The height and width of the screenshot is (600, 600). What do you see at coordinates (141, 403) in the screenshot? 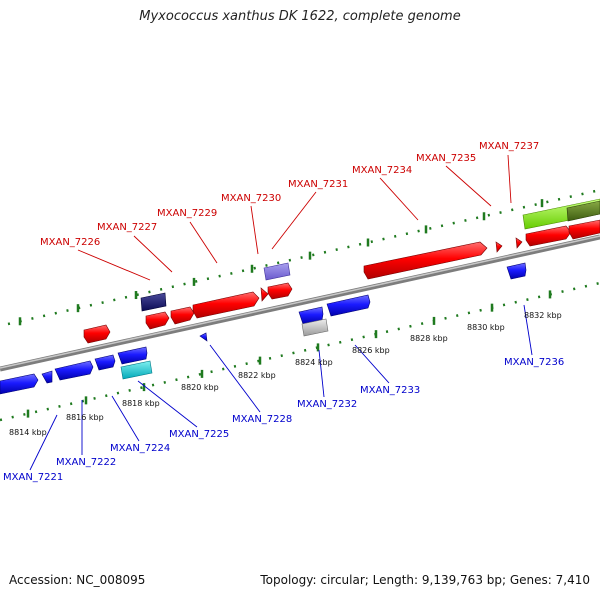
I see `scale-label: 8818 kbp` at bounding box center [141, 403].